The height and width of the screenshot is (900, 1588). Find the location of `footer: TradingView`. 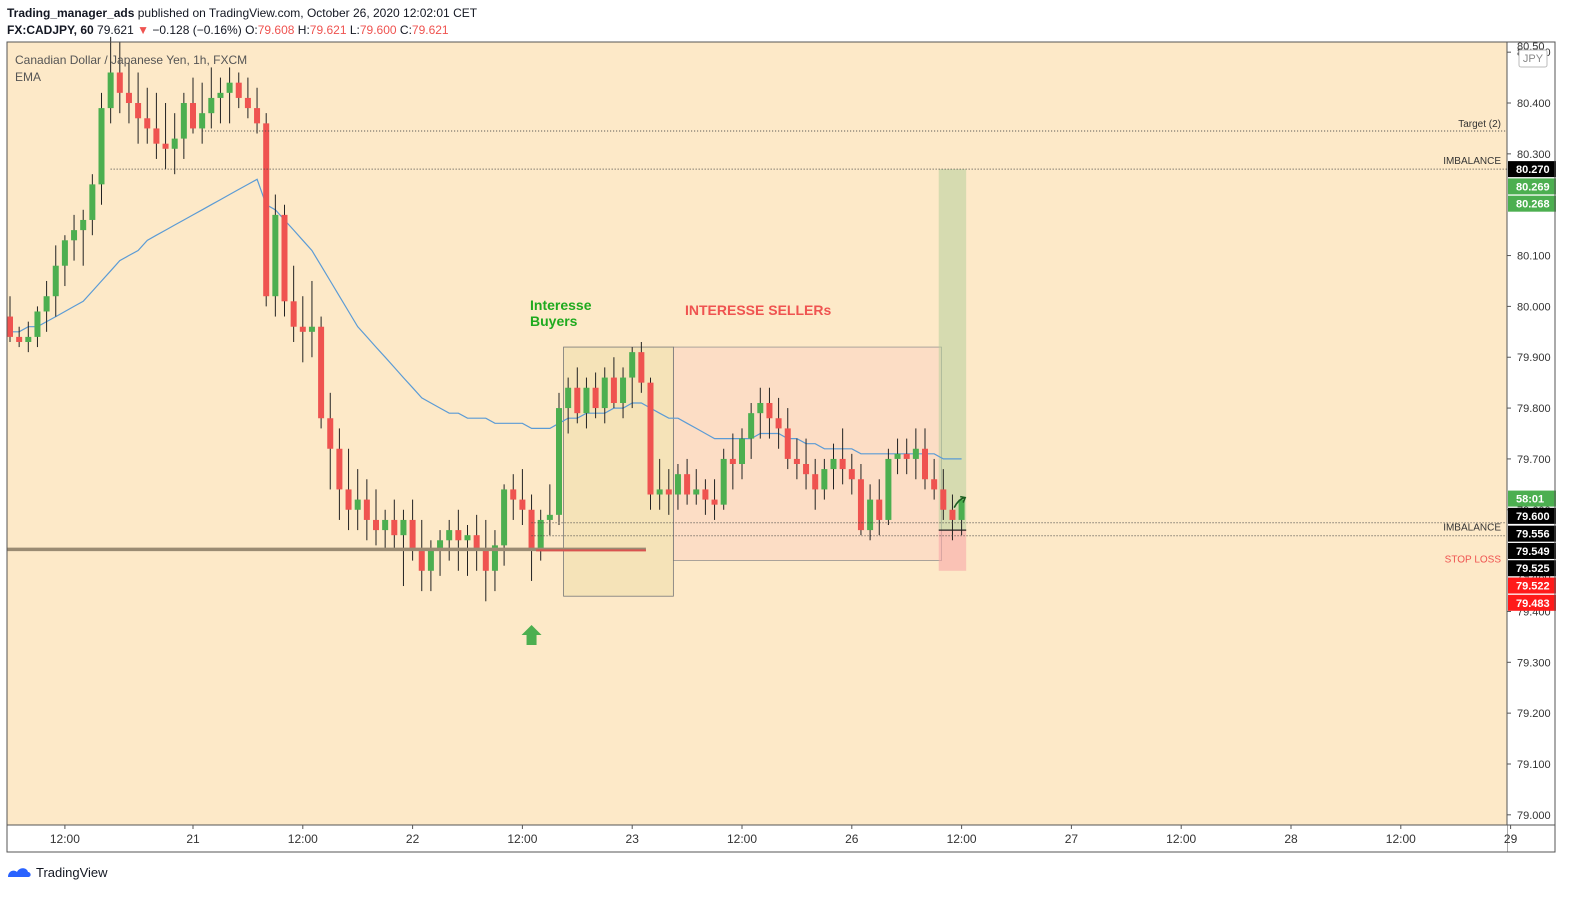

footer: TradingView is located at coordinates (57, 872).